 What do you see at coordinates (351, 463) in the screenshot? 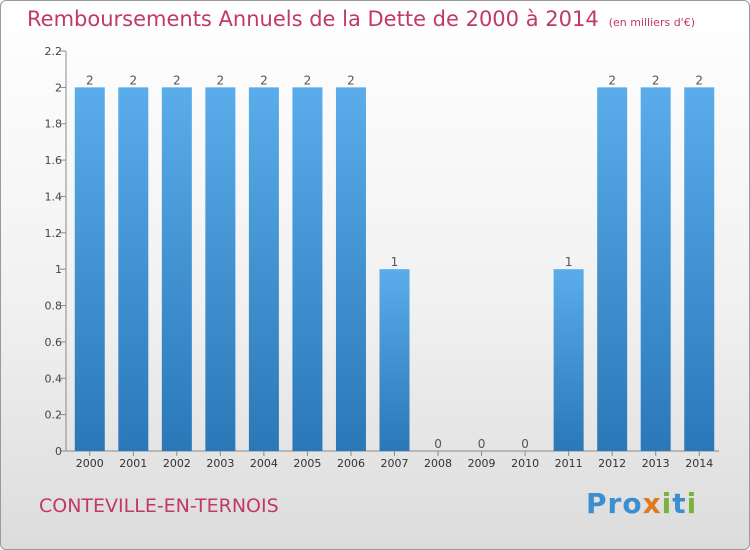
I see `x-tick-label-2006: 2006` at bounding box center [351, 463].